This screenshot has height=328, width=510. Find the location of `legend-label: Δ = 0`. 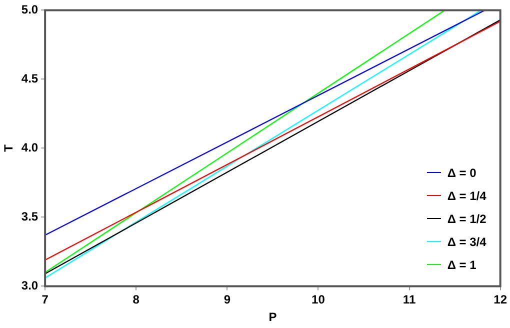

legend-label: Δ = 0 is located at coordinates (461, 173).